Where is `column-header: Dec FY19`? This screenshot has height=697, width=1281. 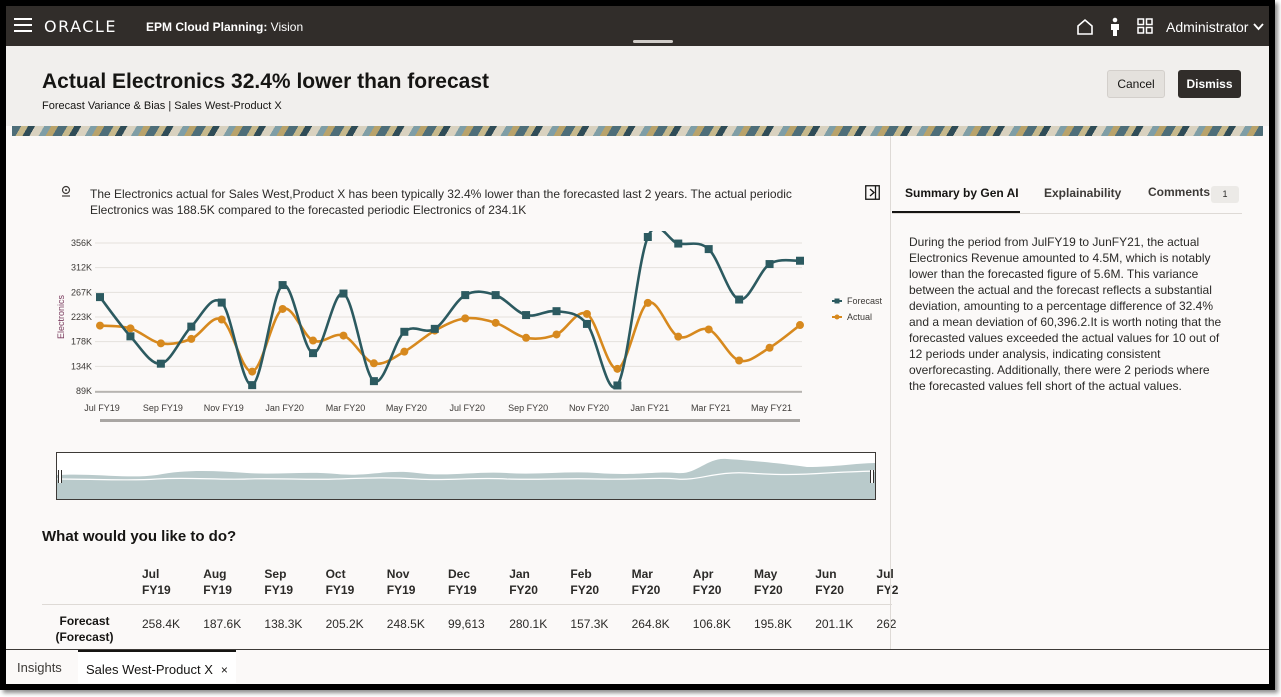 column-header: Dec FY19 is located at coordinates (462, 582).